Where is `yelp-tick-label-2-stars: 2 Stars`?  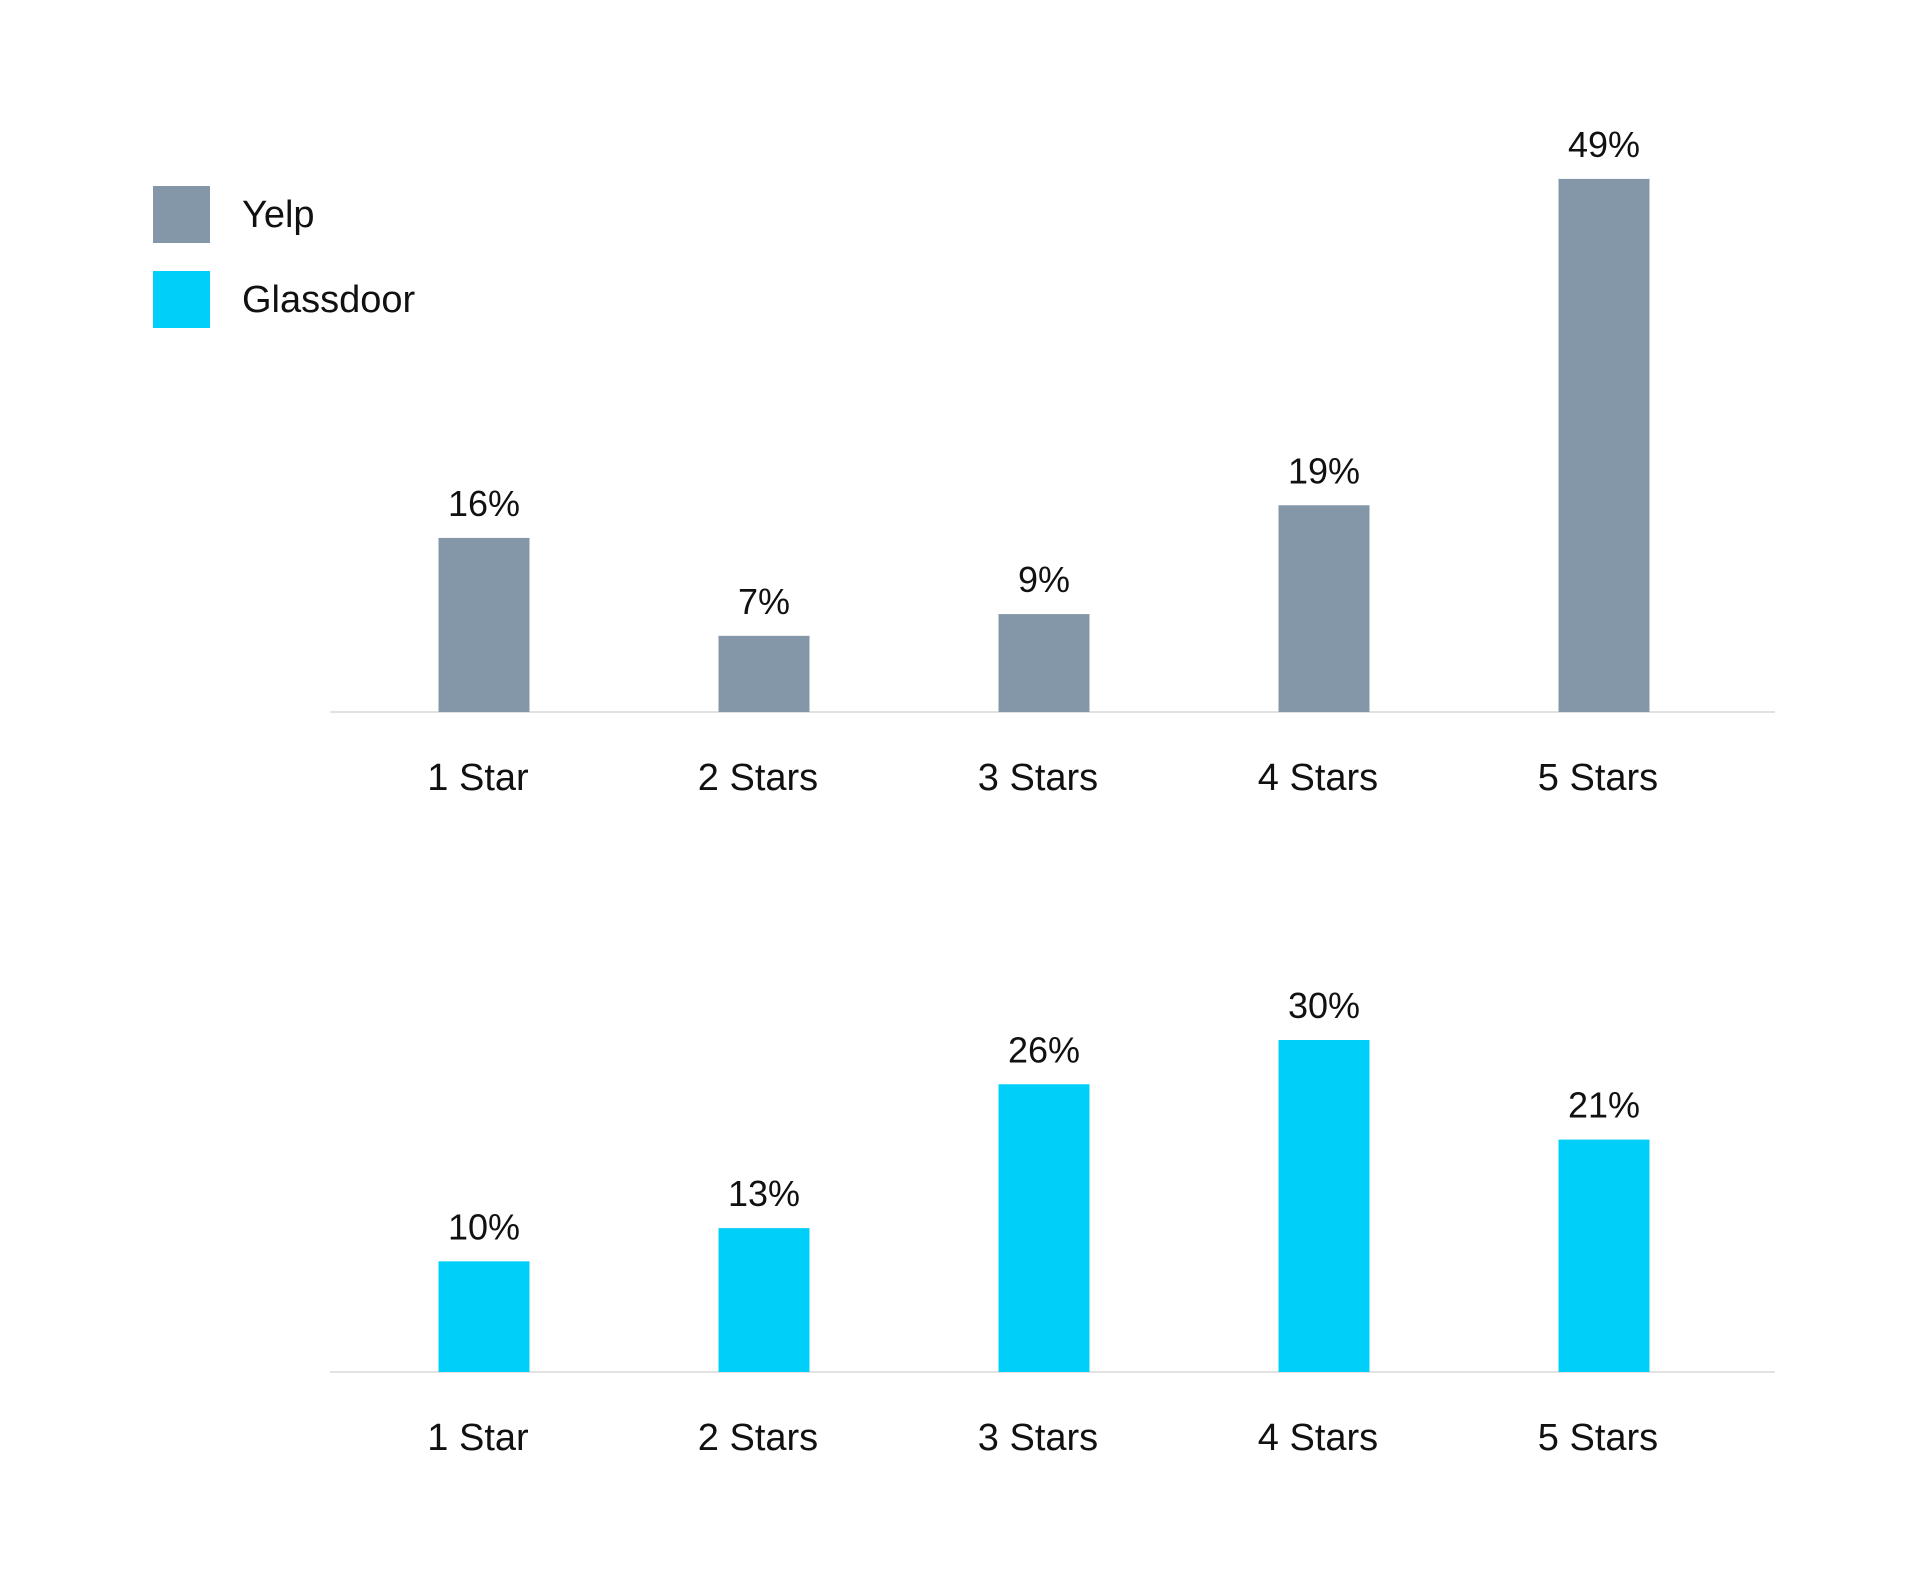 yelp-tick-label-2-stars: 2 Stars is located at coordinates (758, 778).